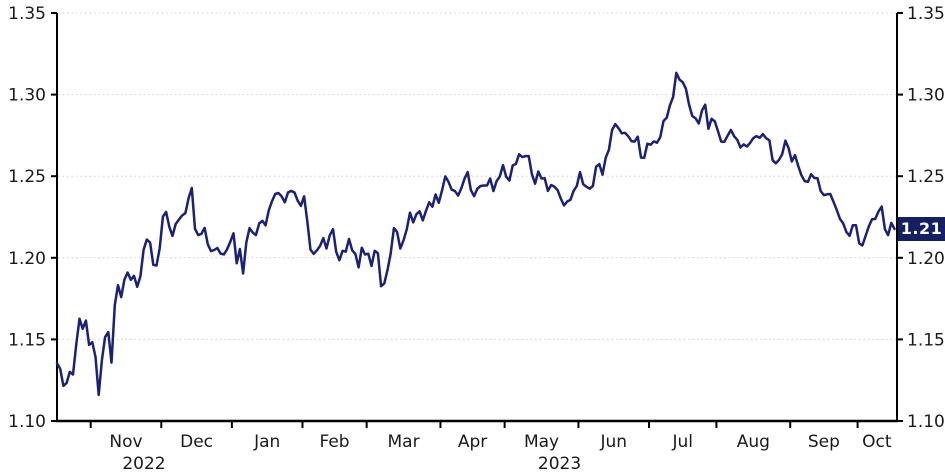 The width and height of the screenshot is (945, 475). I want to click on y-tick-label-left: 1.25, so click(27, 177).